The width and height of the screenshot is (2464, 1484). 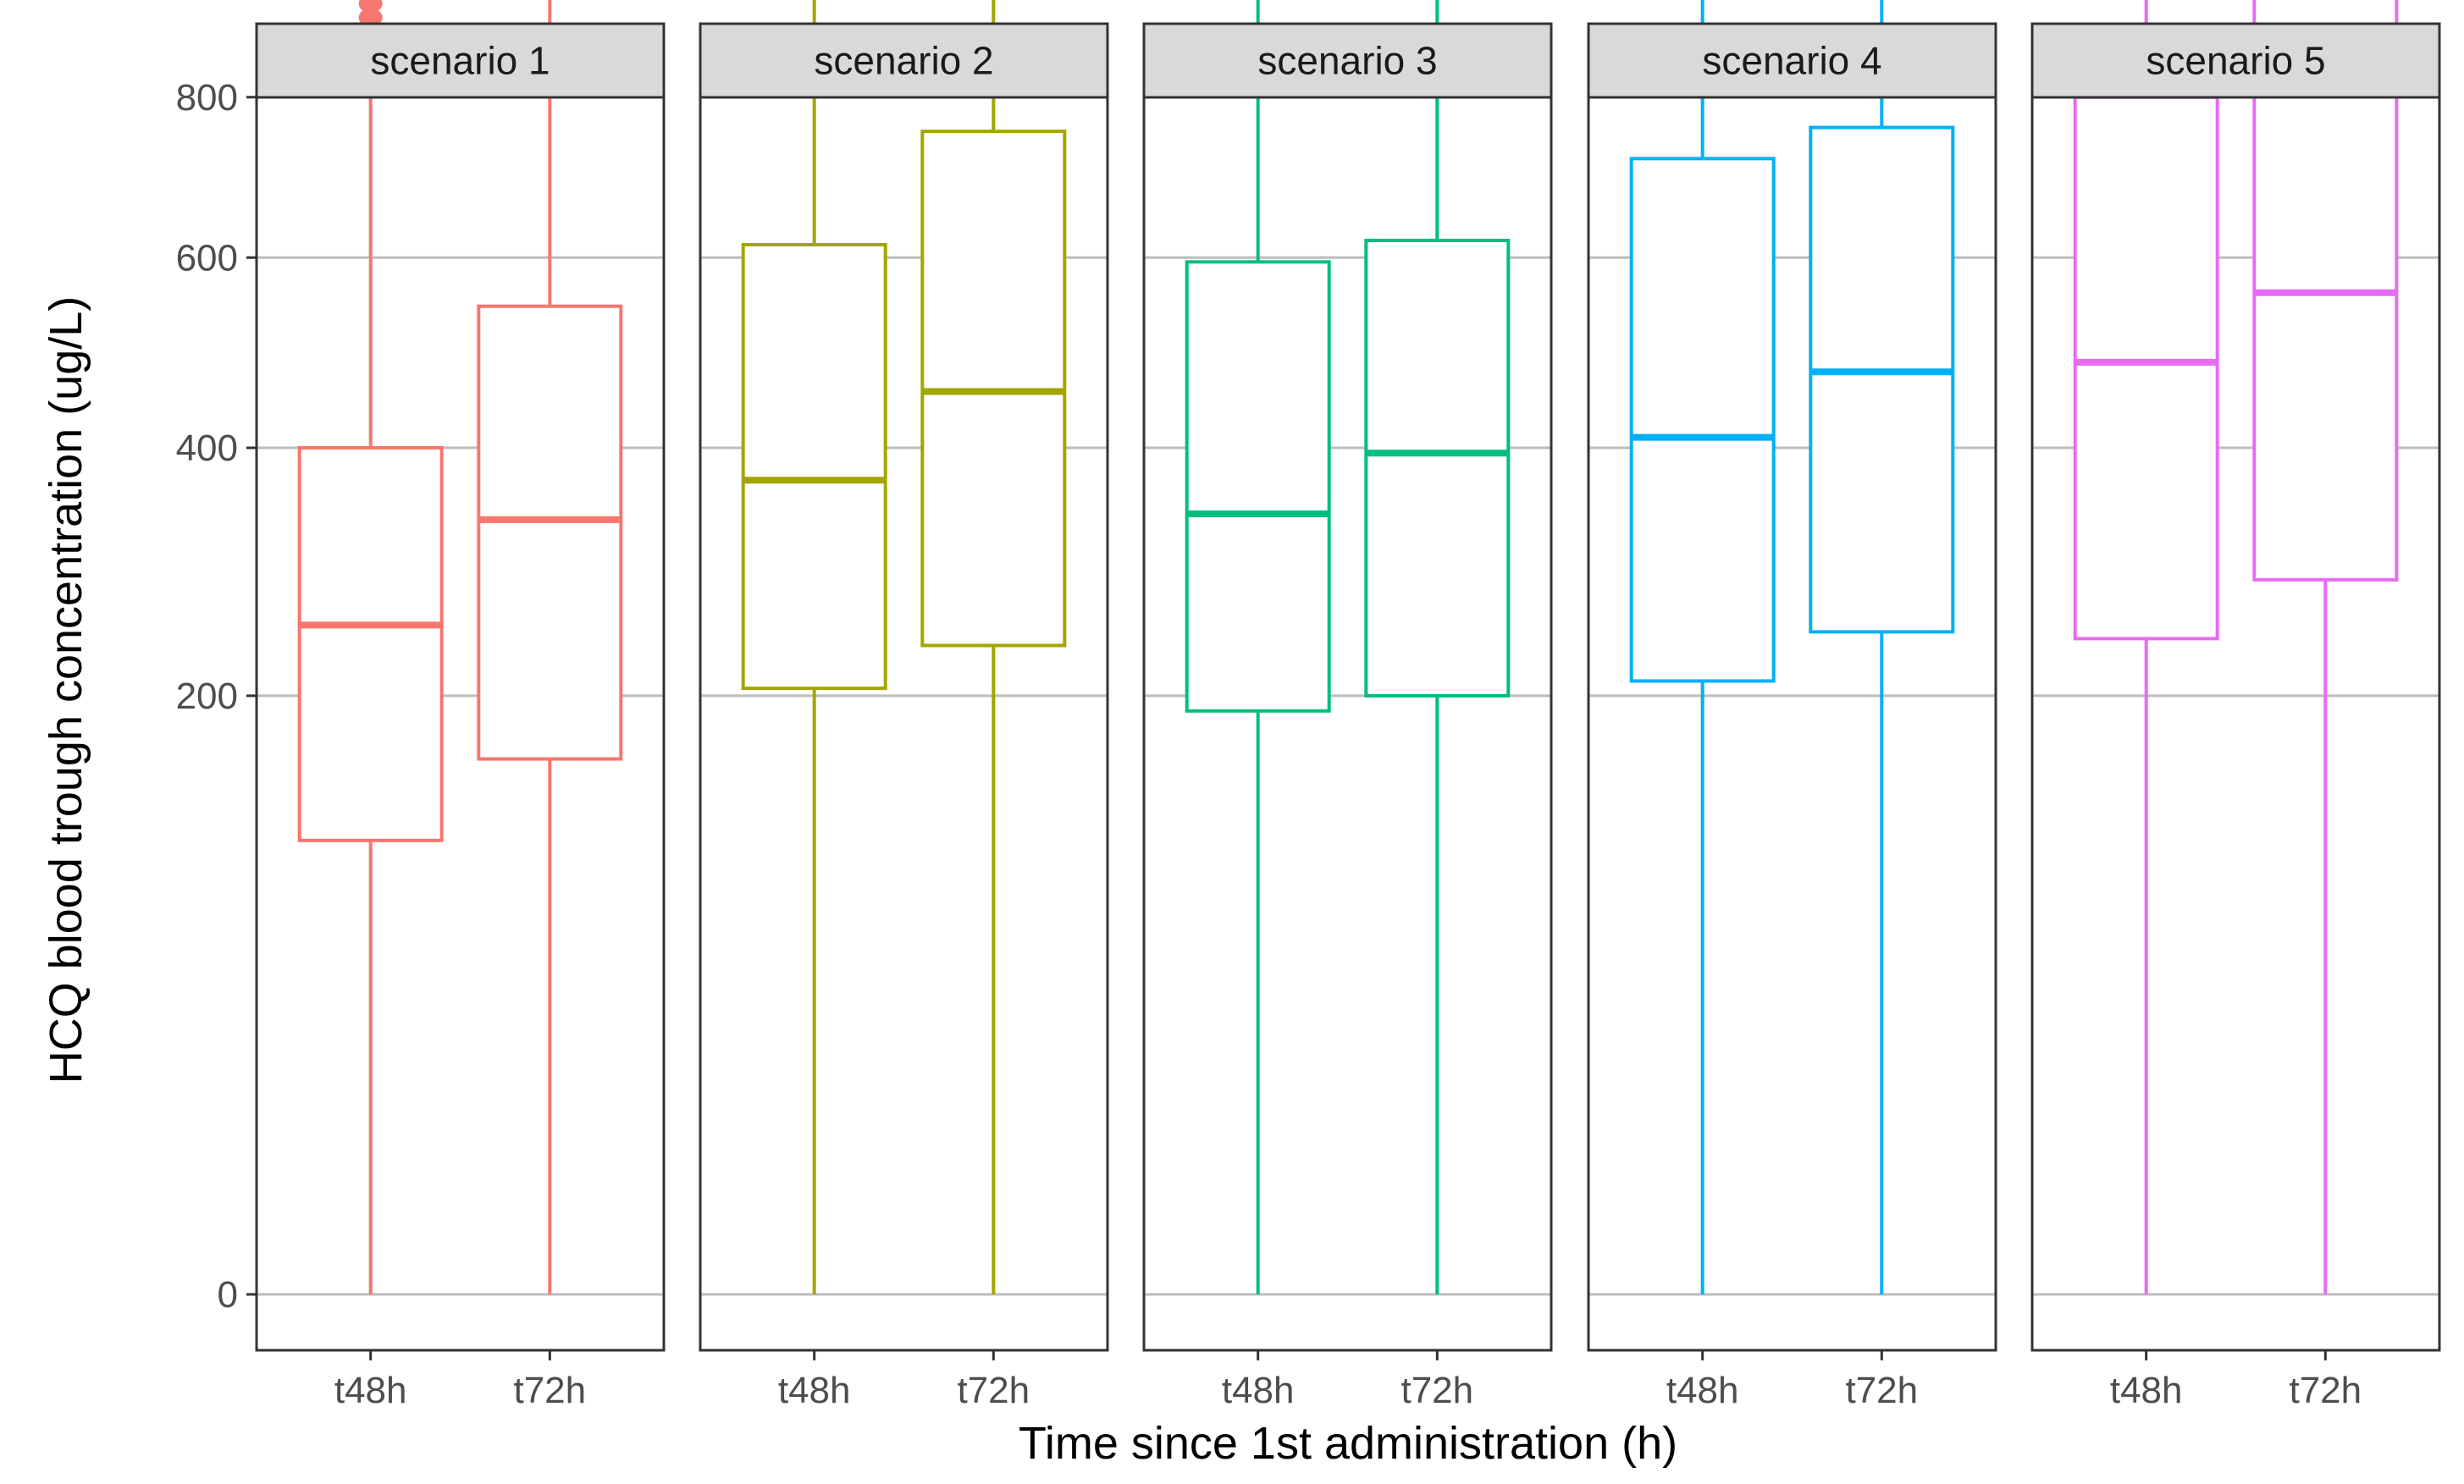 What do you see at coordinates (207, 258) in the screenshot?
I see `y-tick-label: 600` at bounding box center [207, 258].